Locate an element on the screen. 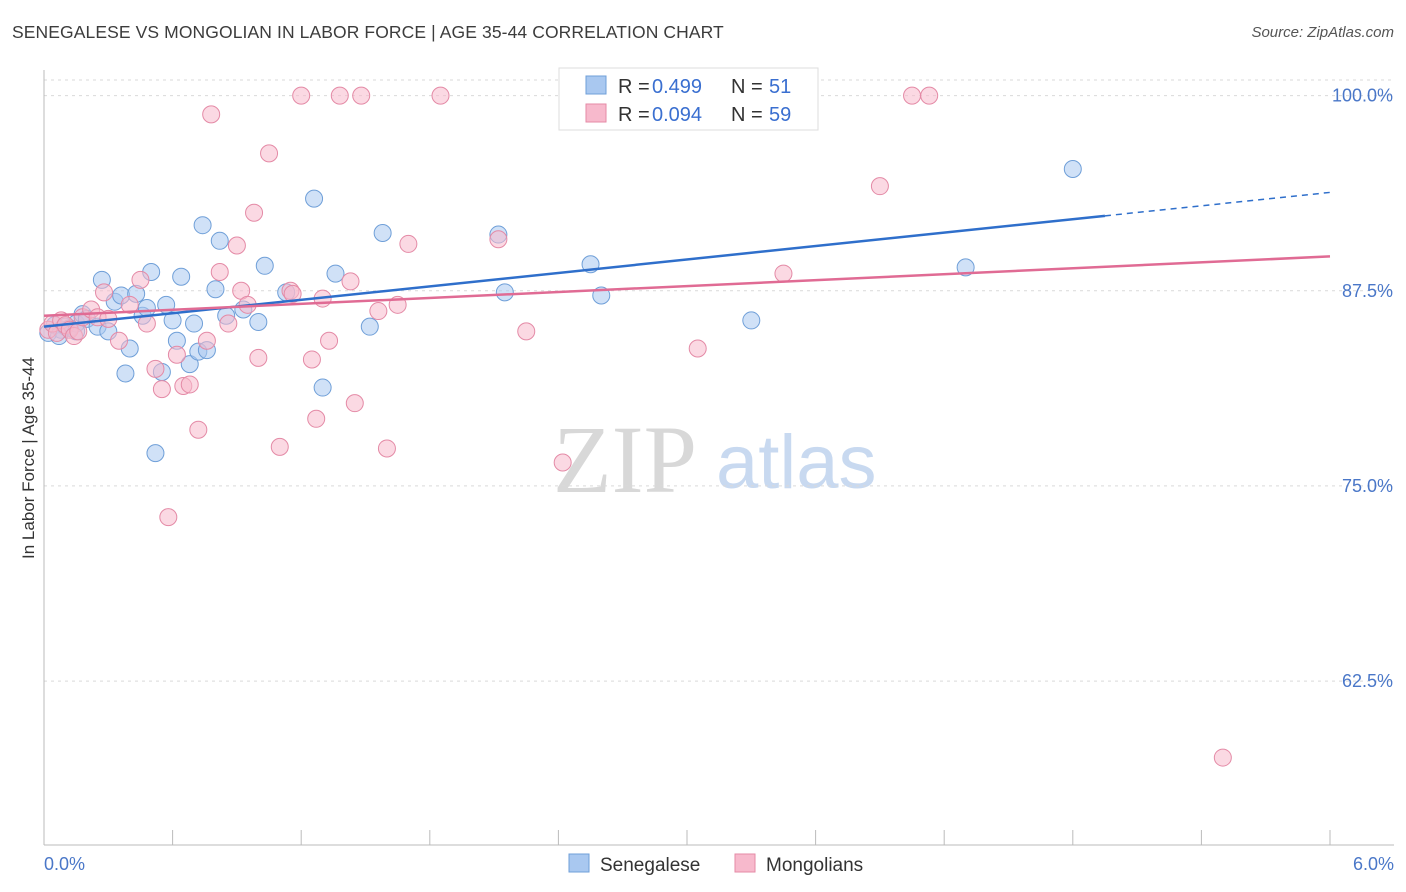 The image size is (1406, 892). legend-n-label-2: N = is located at coordinates (747, 115).